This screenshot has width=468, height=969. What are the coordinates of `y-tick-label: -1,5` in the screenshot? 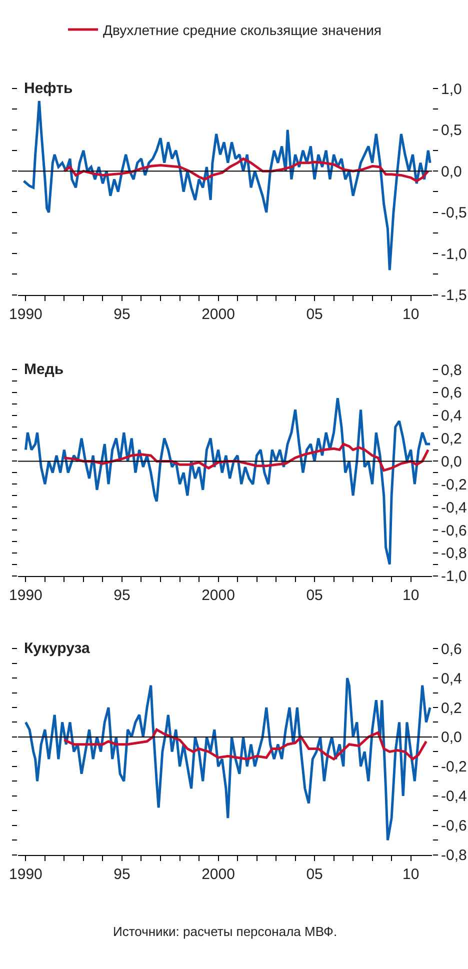 It's located at (454, 295).